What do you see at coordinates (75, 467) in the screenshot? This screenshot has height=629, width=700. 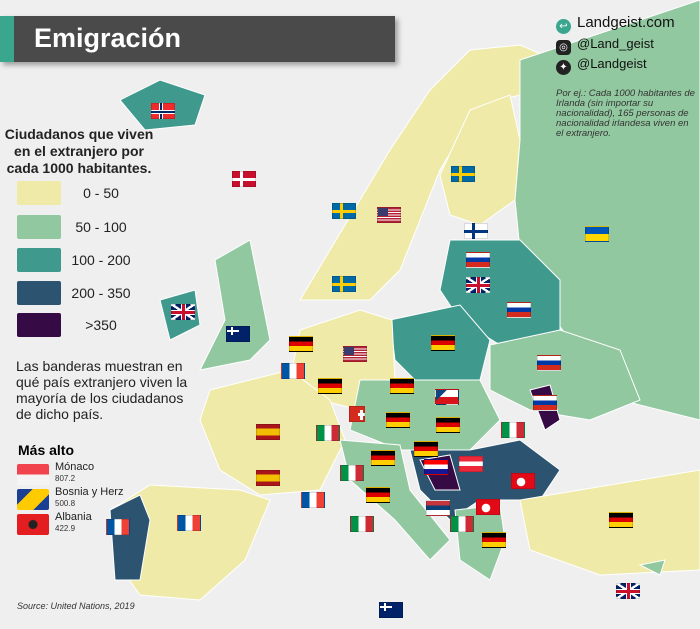 I see `highest-country: Mónaco` at bounding box center [75, 467].